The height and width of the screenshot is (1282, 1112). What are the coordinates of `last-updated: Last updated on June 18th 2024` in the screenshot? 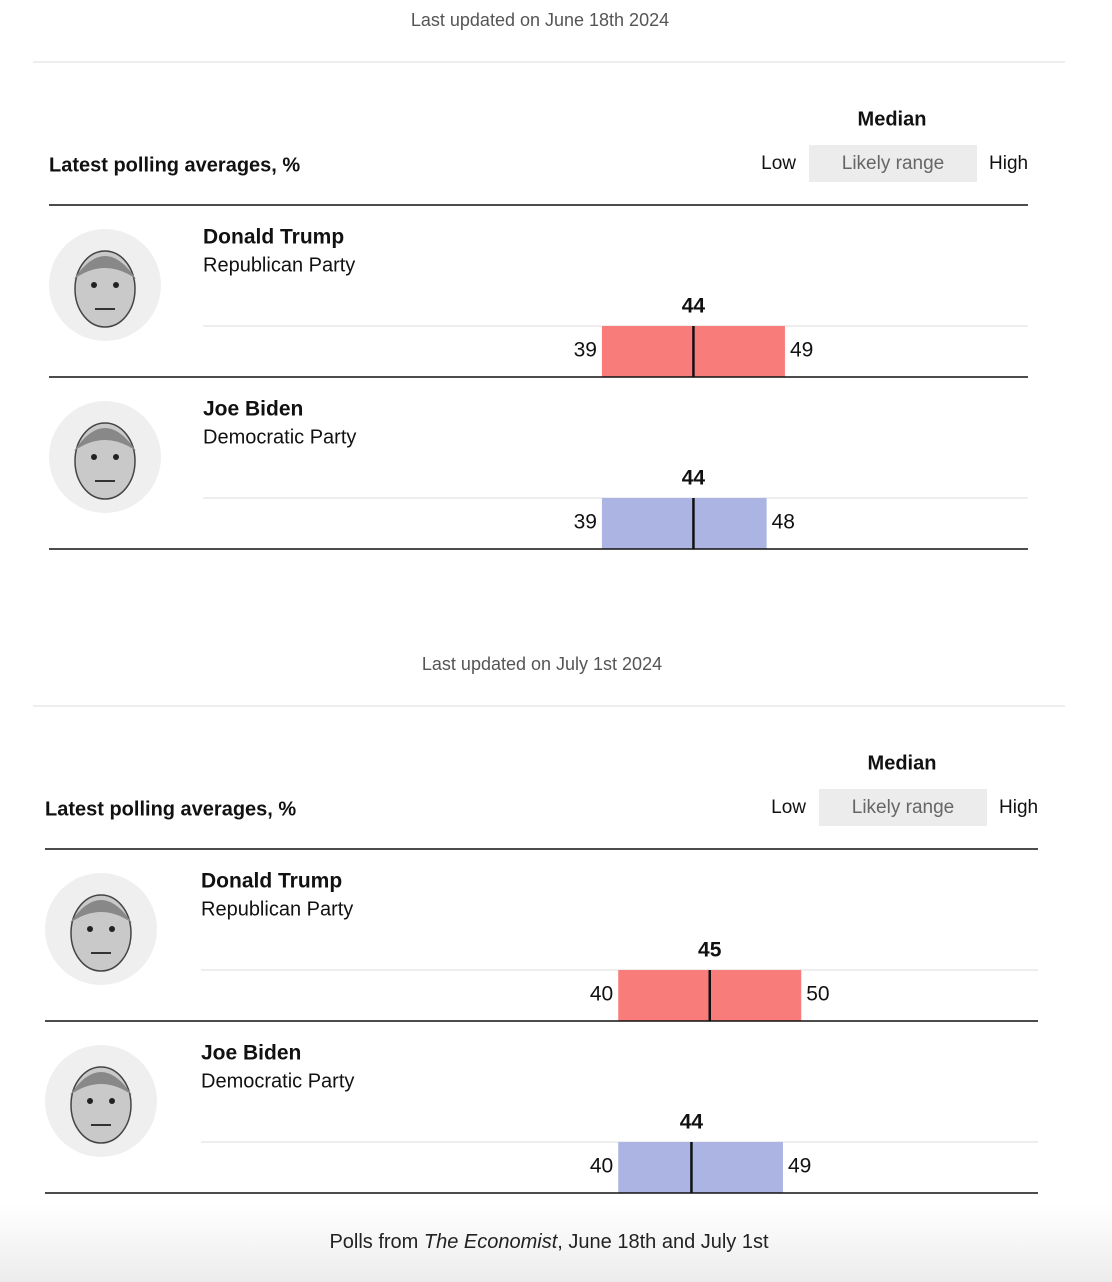 It's located at (540, 20).